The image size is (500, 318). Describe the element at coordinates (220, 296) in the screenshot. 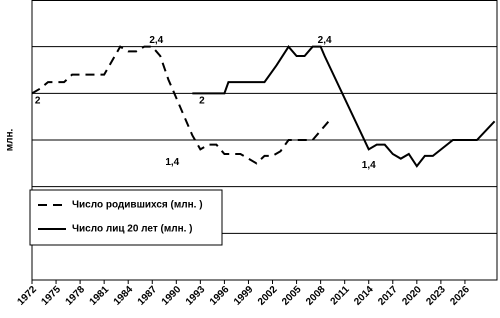

I see `x-tick-label: 1996` at that location.